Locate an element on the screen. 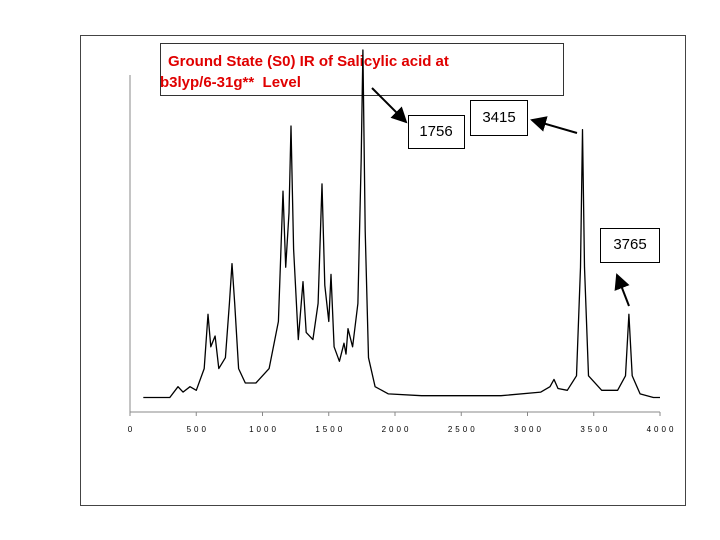 This screenshot has width=720, height=540. x-tick-label: 500 is located at coordinates (198, 429).